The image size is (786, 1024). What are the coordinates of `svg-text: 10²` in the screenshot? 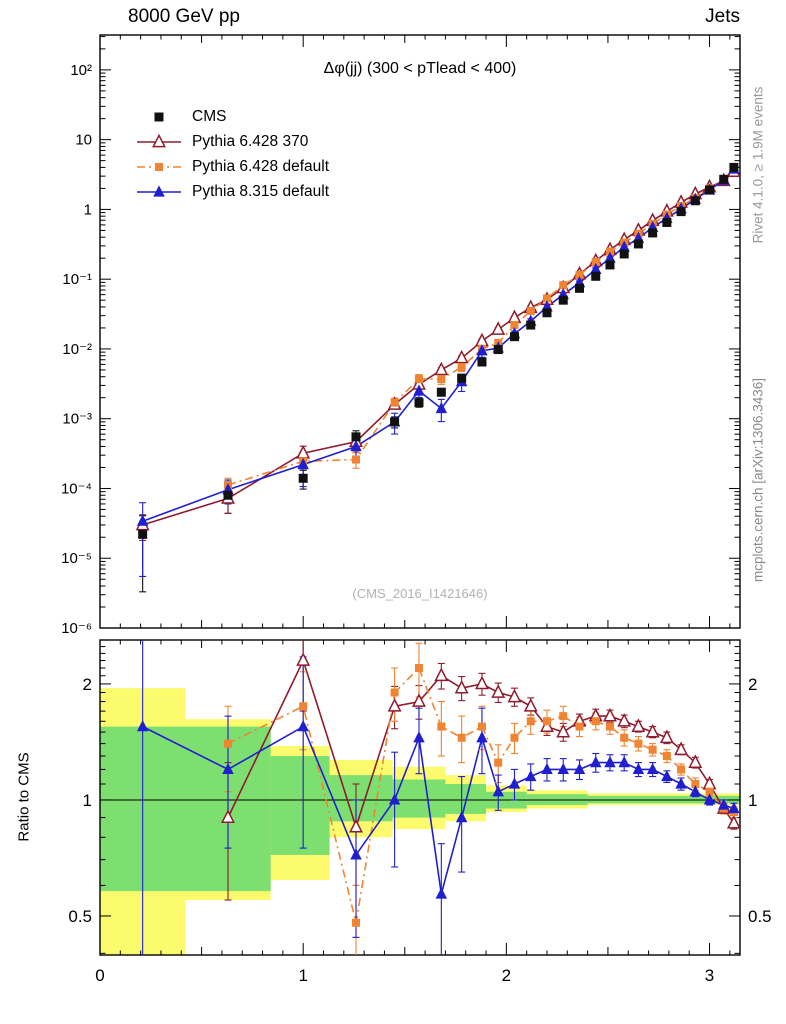 It's located at (81, 70).